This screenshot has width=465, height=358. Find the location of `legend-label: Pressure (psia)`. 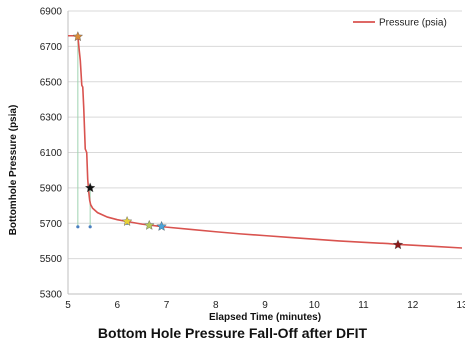

legend-label: Pressure (psia) is located at coordinates (413, 23).